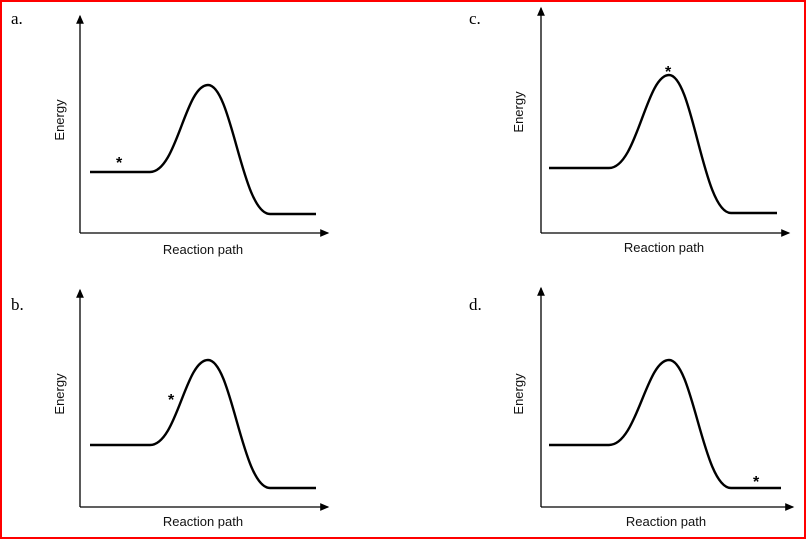 The width and height of the screenshot is (806, 539). I want to click on panel-label: c., so click(475, 18).